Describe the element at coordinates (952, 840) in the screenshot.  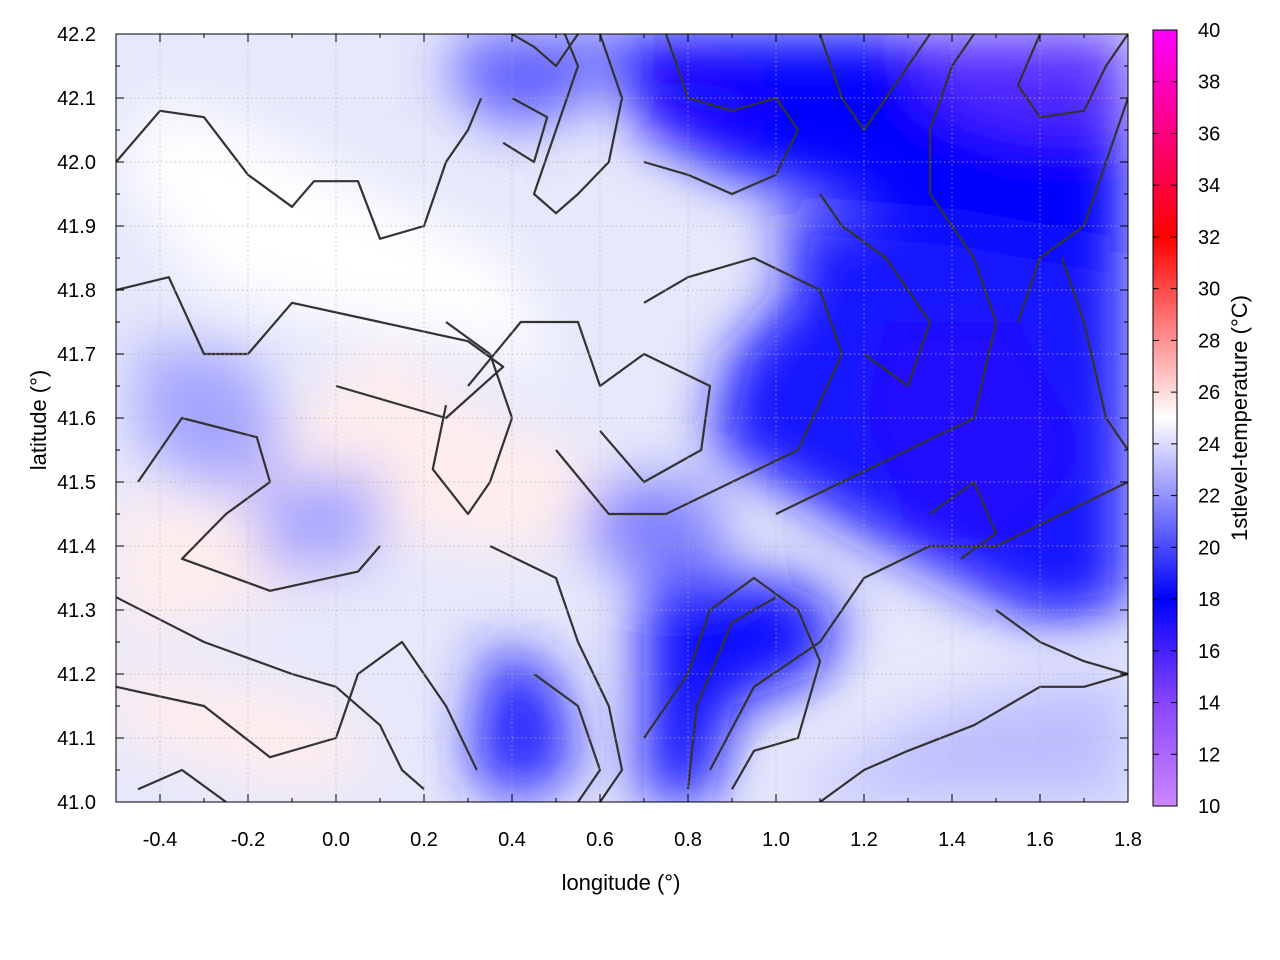
I see `x-tick-label: 1.4` at that location.